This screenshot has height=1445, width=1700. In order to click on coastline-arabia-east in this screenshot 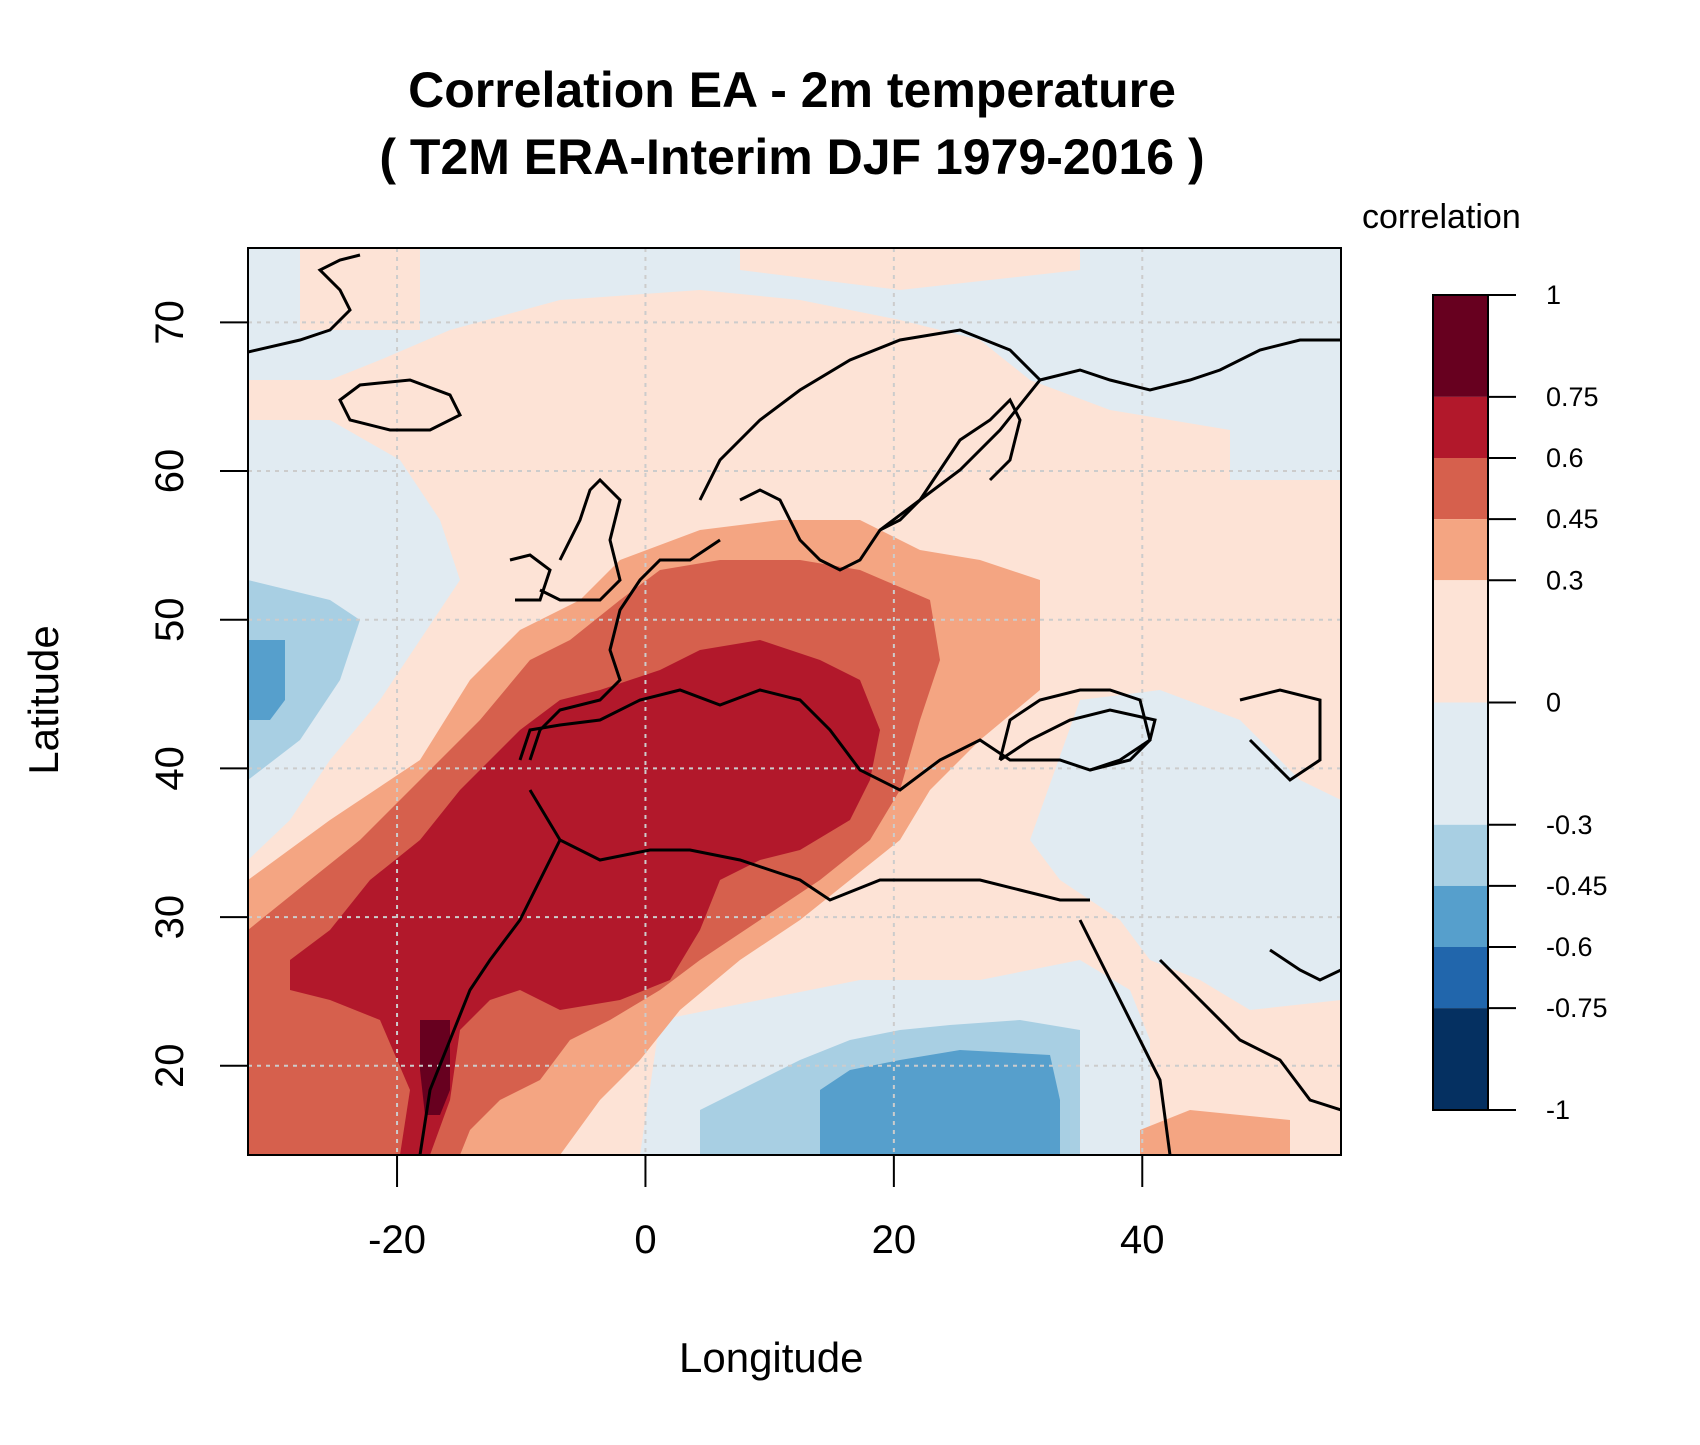, I will do `click(1305, 965)`.